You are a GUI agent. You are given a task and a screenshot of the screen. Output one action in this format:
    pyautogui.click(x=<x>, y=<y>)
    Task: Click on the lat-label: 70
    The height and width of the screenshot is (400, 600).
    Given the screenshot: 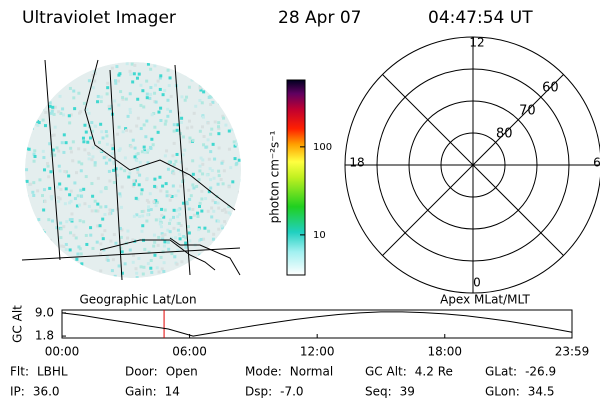 What is the action you would take?
    pyautogui.click(x=527, y=110)
    